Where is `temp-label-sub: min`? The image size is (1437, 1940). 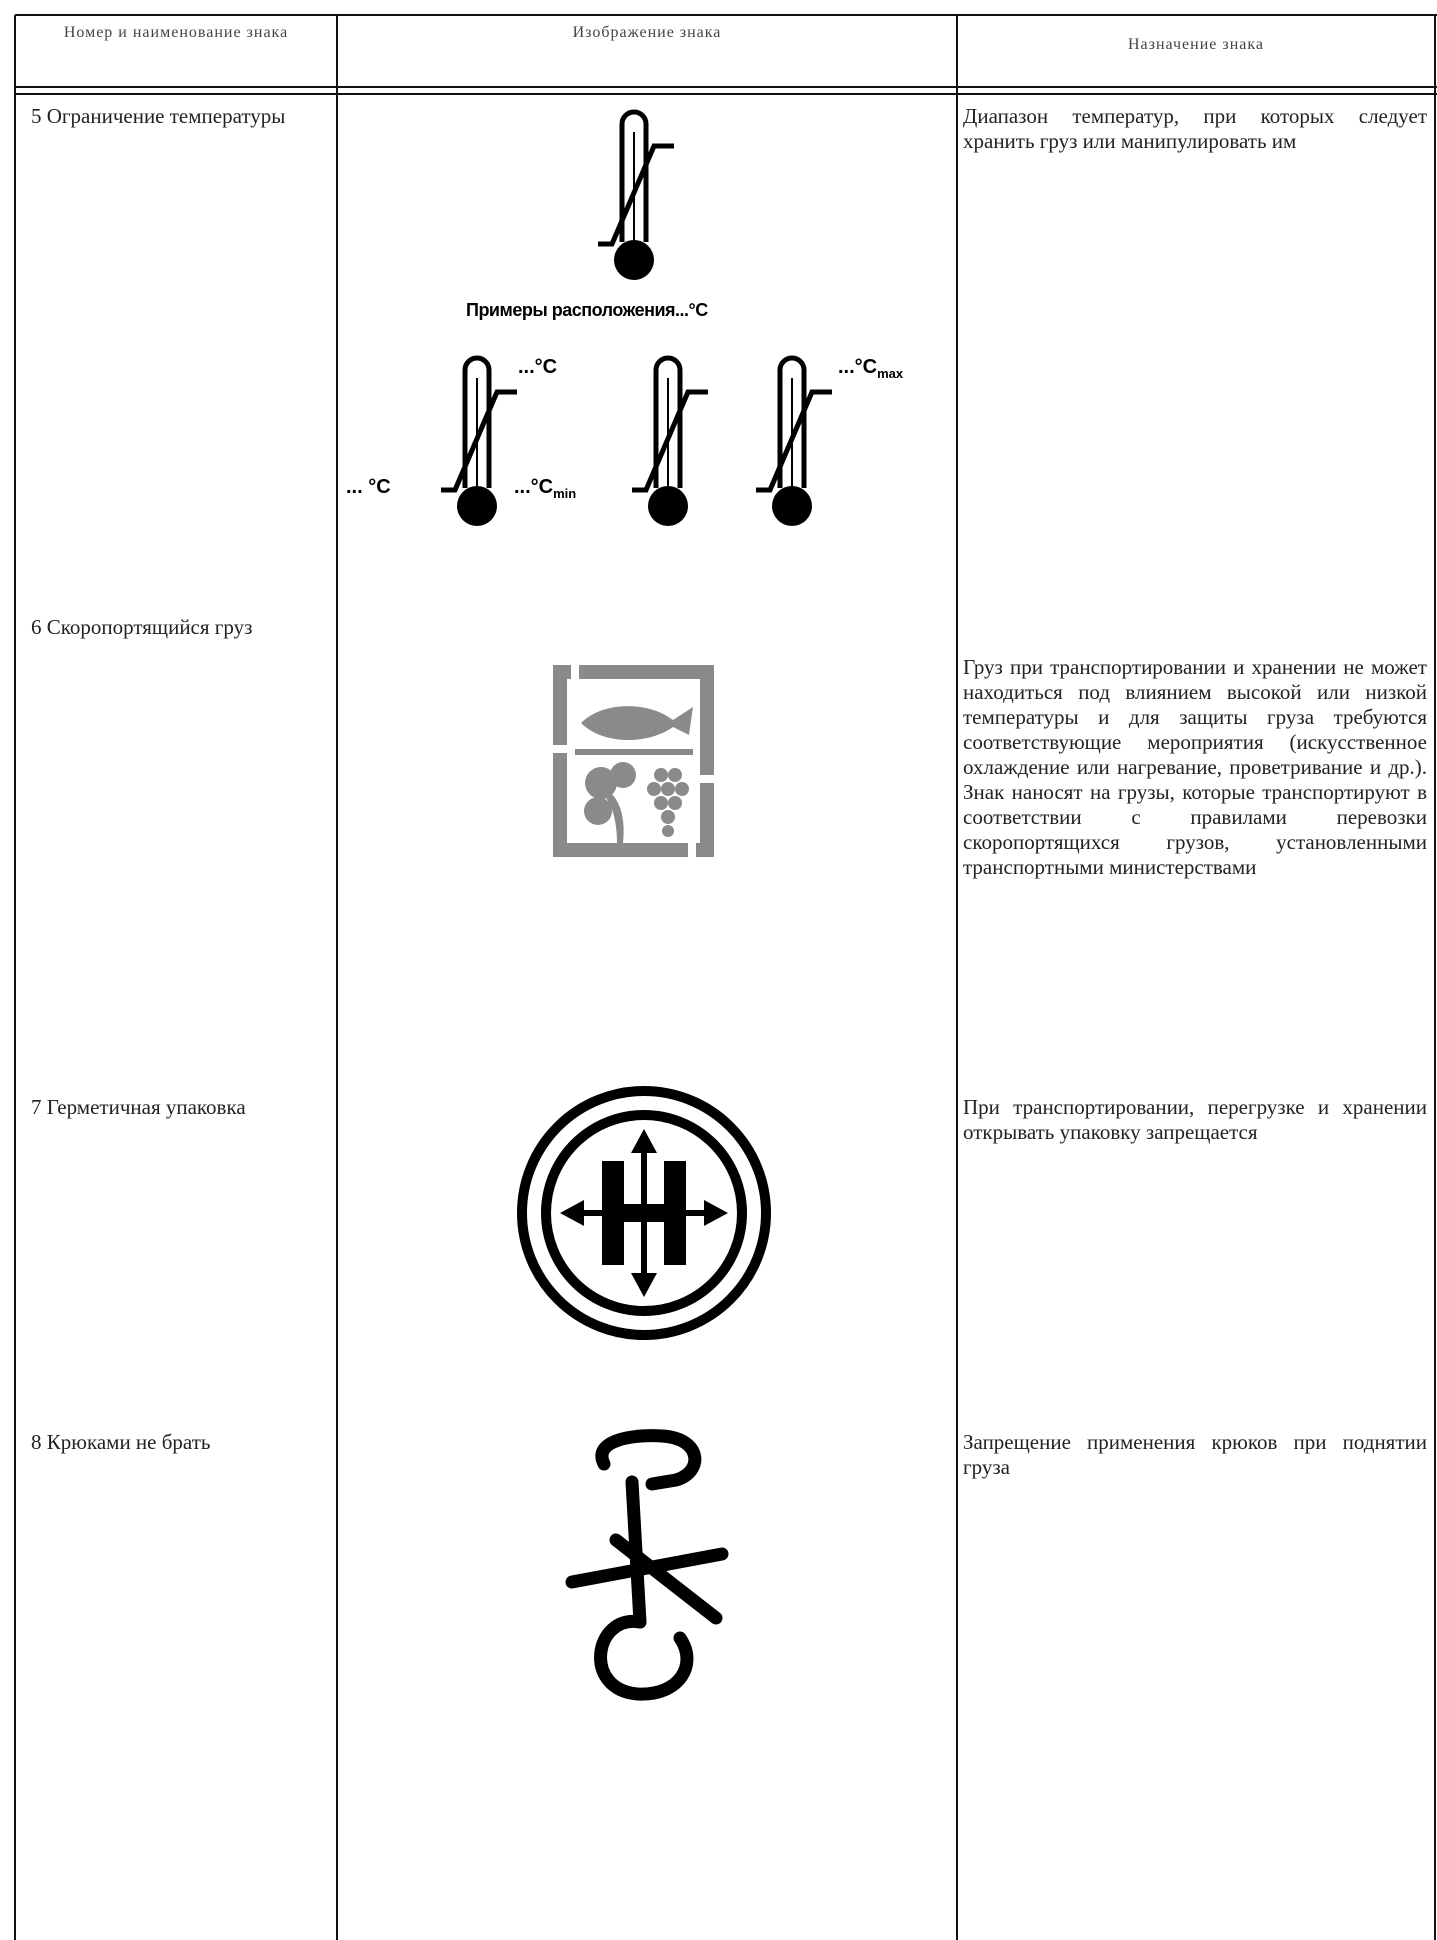 temp-label-sub: min is located at coordinates (565, 493).